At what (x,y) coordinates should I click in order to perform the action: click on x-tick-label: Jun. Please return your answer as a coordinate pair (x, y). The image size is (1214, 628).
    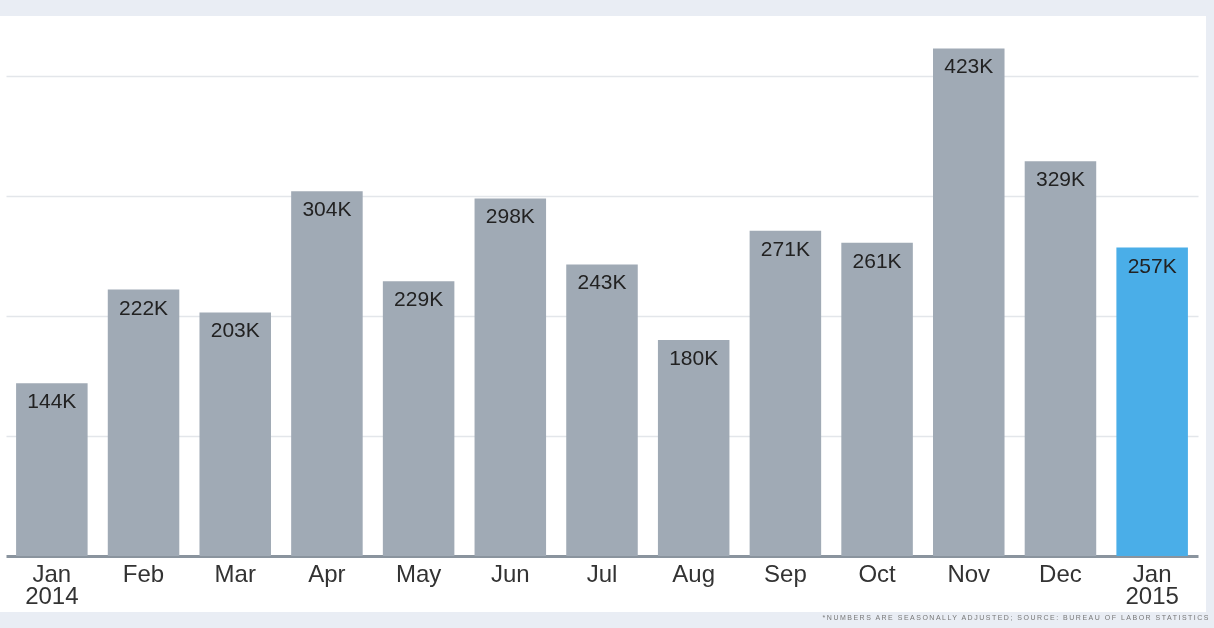
    Looking at the image, I should click on (510, 573).